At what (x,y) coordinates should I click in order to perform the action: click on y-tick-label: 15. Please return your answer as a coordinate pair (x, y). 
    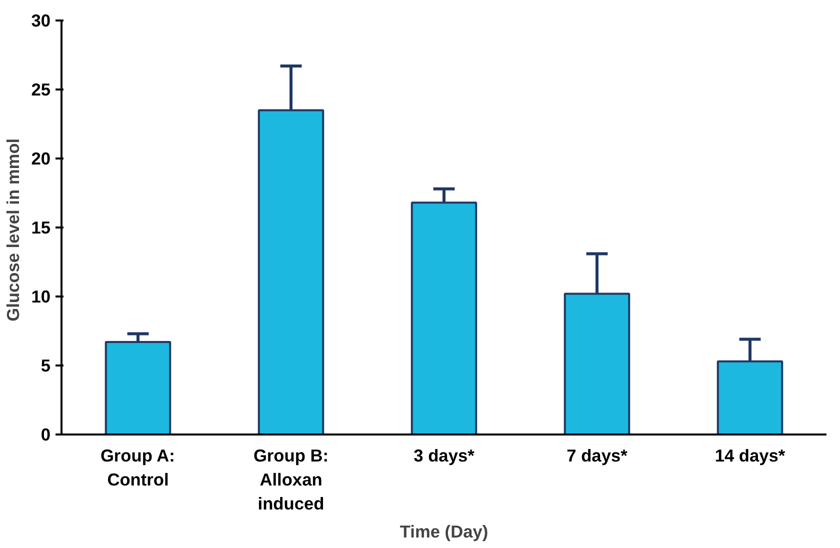
    Looking at the image, I should click on (41, 228).